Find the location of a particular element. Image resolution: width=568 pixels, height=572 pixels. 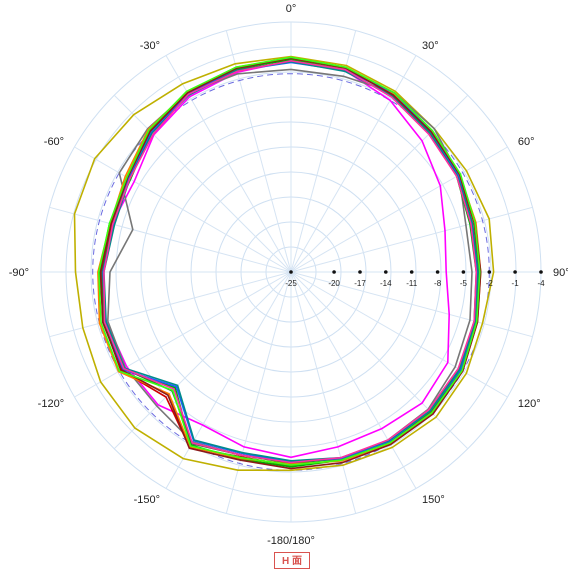

radial-ticks: -25 -20 -17 -14 -11 -8 -5 -2 -1 -4 is located at coordinates (415, 279).